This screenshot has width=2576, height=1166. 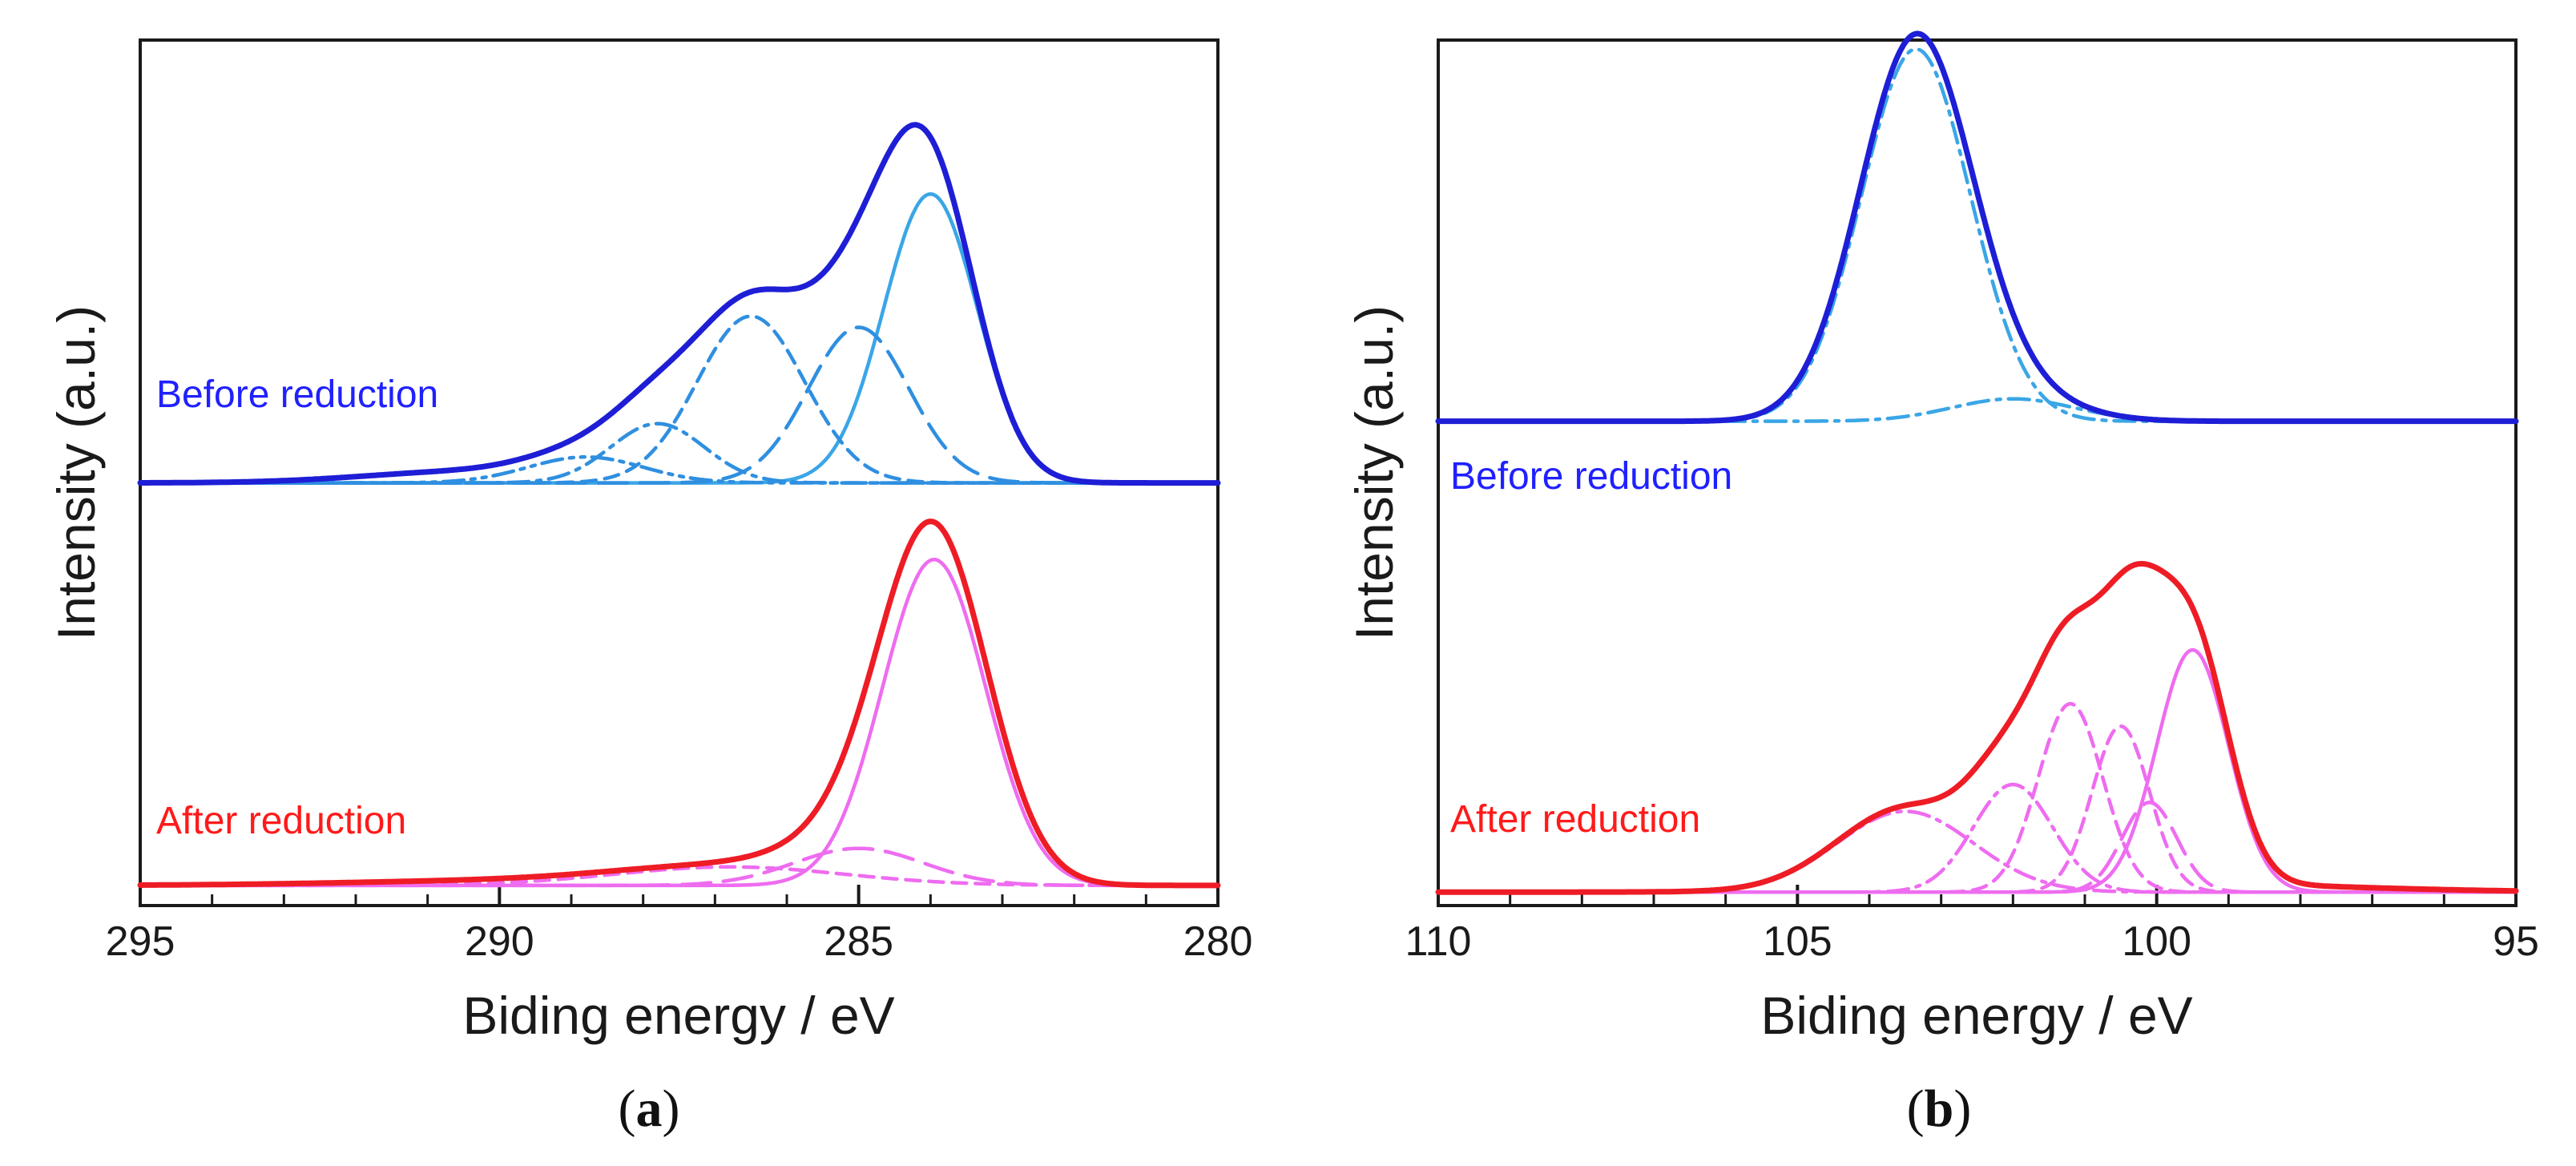 What do you see at coordinates (1374, 473) in the screenshot?
I see `y-axis-label-b: Intensity (a.u.)` at bounding box center [1374, 473].